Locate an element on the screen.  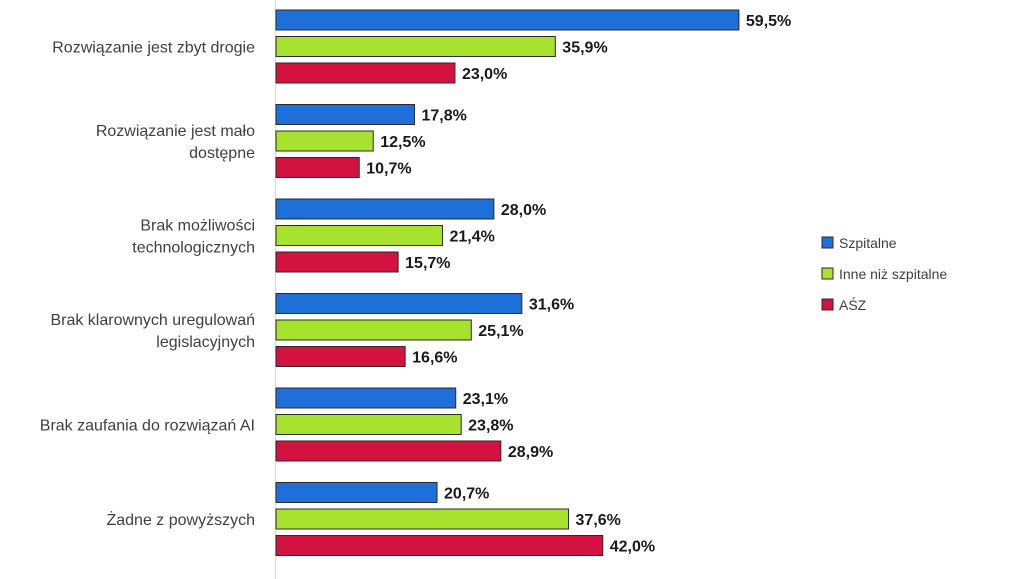
value-label: 25,1% is located at coordinates (500, 331).